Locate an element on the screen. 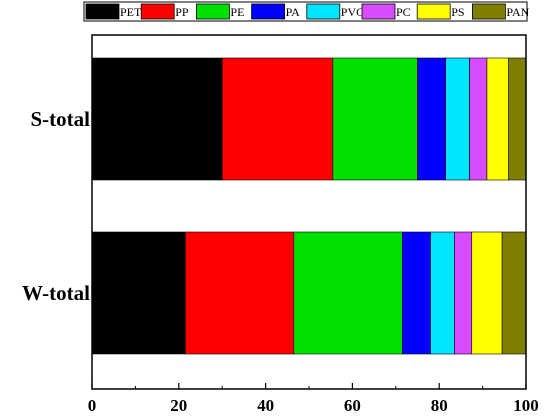 Image resolution: width=550 pixels, height=417 pixels. legend-swatch-pa is located at coordinates (268, 11).